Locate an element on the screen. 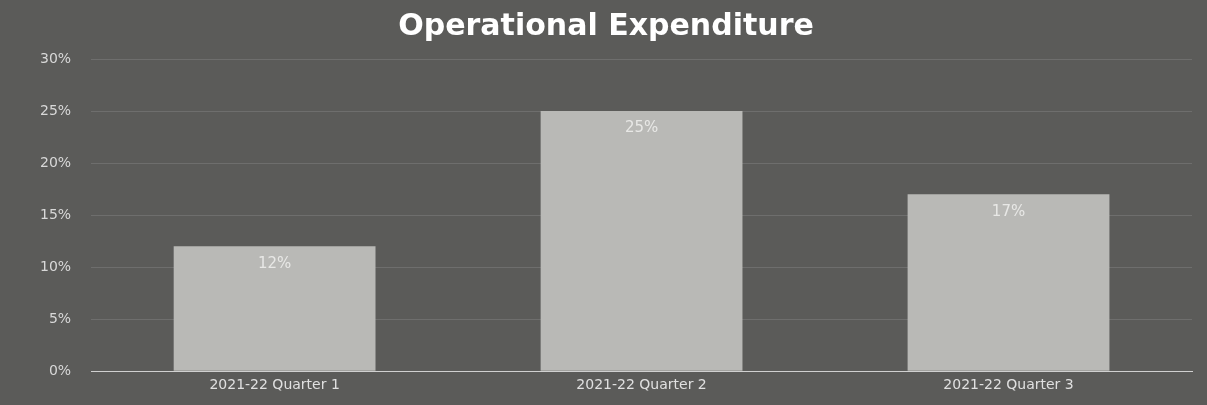 Image resolution: width=1207 pixels, height=405 pixels. y-tick-label: 15% is located at coordinates (55, 213).